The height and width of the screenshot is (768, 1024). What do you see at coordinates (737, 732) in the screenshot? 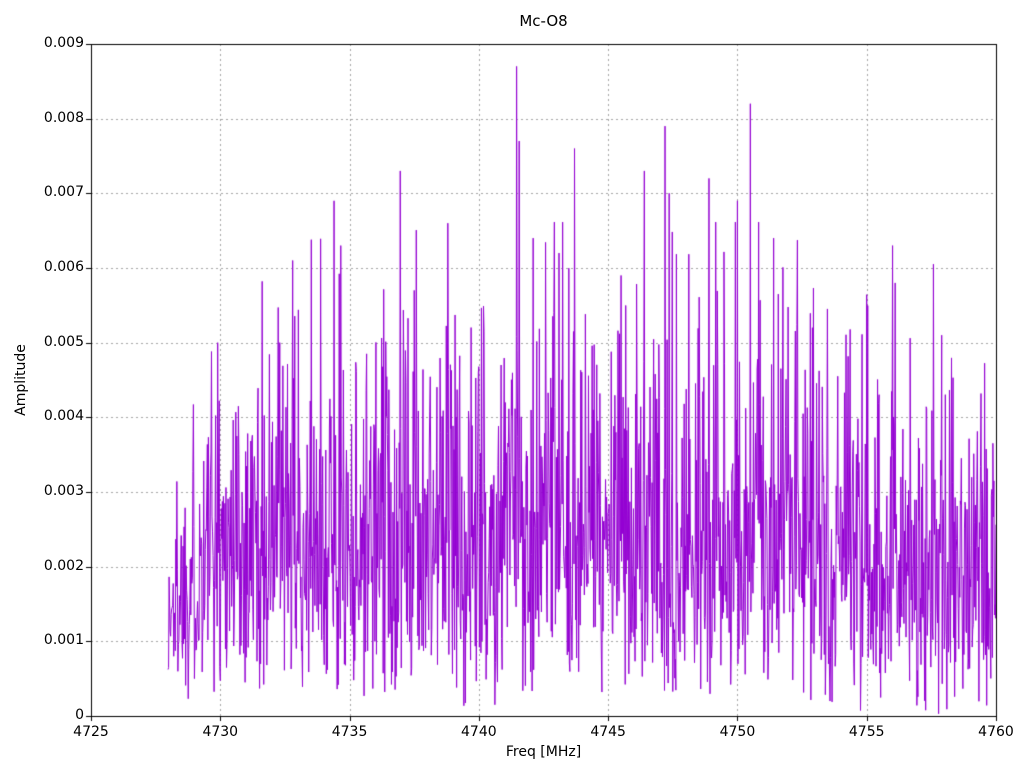
I see `x-tick-label: 4750` at bounding box center [737, 732].